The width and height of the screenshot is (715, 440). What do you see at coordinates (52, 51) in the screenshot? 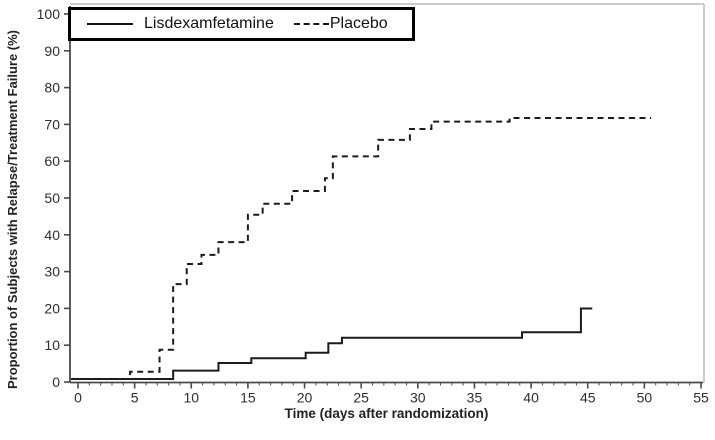
I see `y-tick-label: 90` at bounding box center [52, 51].